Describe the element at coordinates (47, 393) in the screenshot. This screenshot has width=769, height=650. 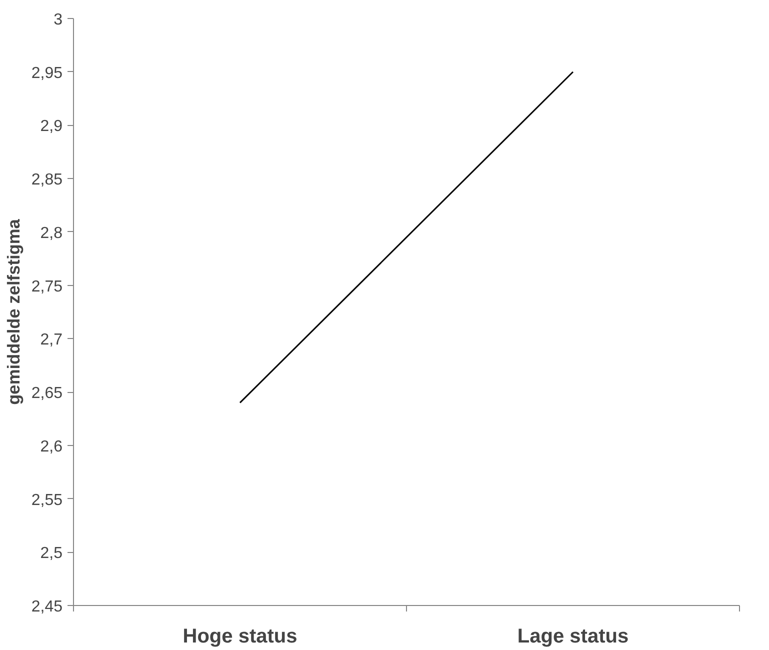
I see `y-tick-label: 2,65` at that location.